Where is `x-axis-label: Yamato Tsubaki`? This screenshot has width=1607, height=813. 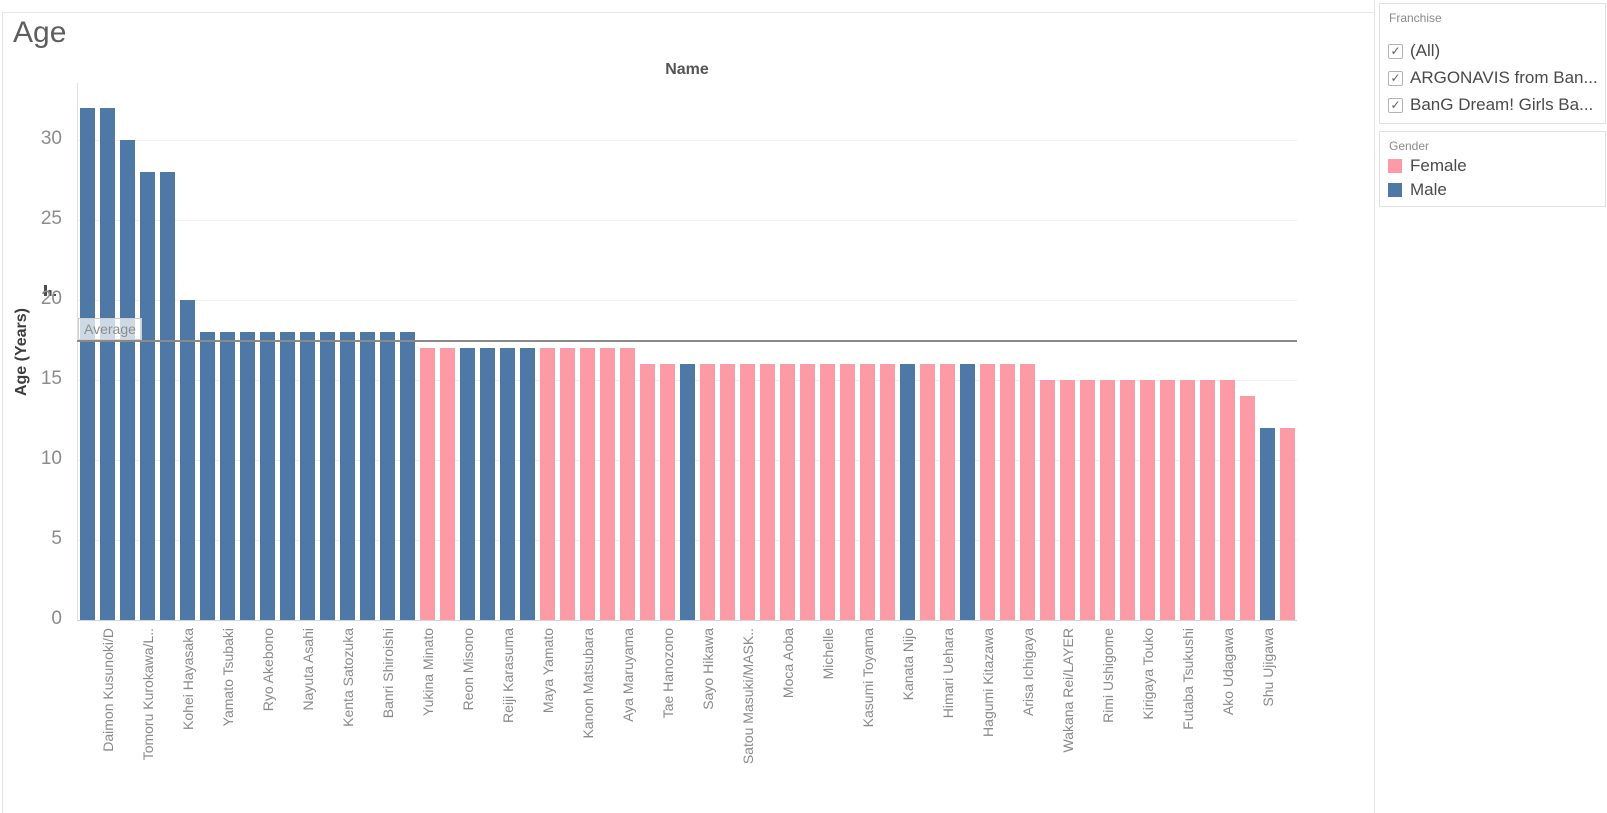 x-axis-label: Yamato Tsubaki is located at coordinates (227, 677).